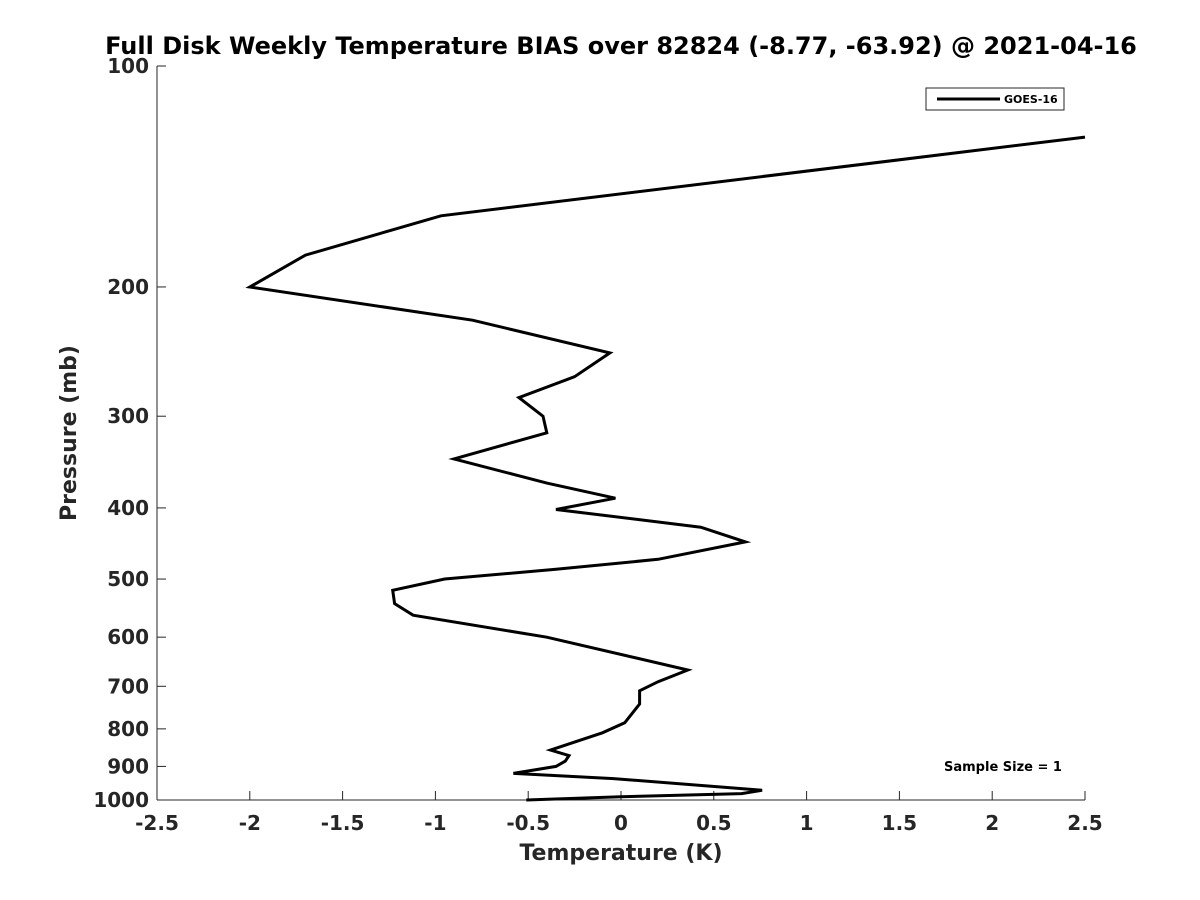 The width and height of the screenshot is (1200, 900). I want to click on x-tick-label: 1, so click(807, 823).